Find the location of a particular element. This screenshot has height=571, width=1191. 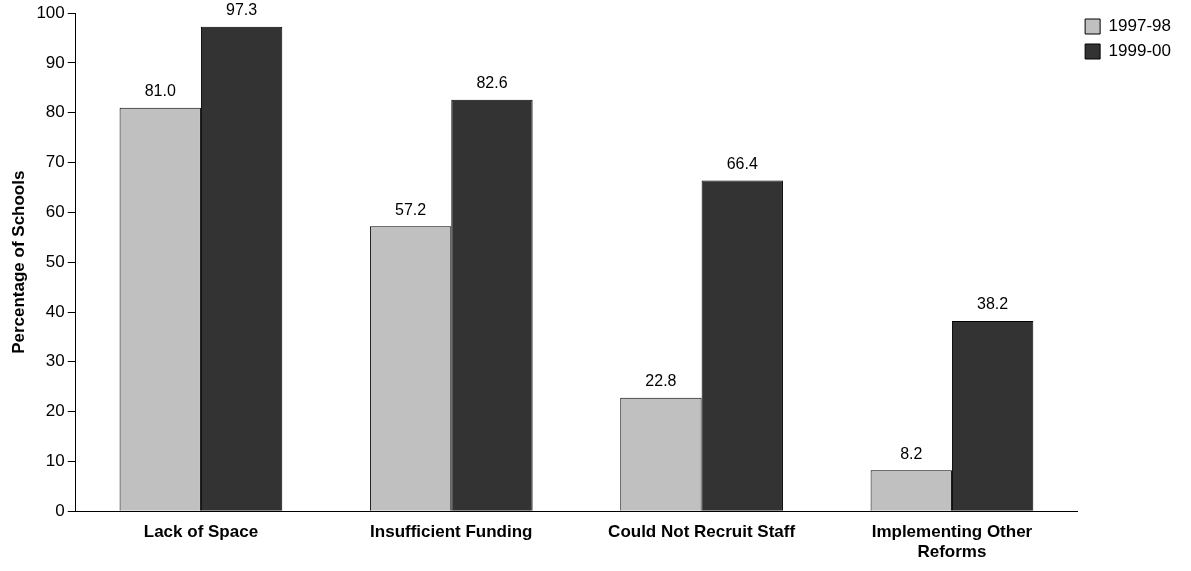

y-tick-label: 30 is located at coordinates (55, 361).